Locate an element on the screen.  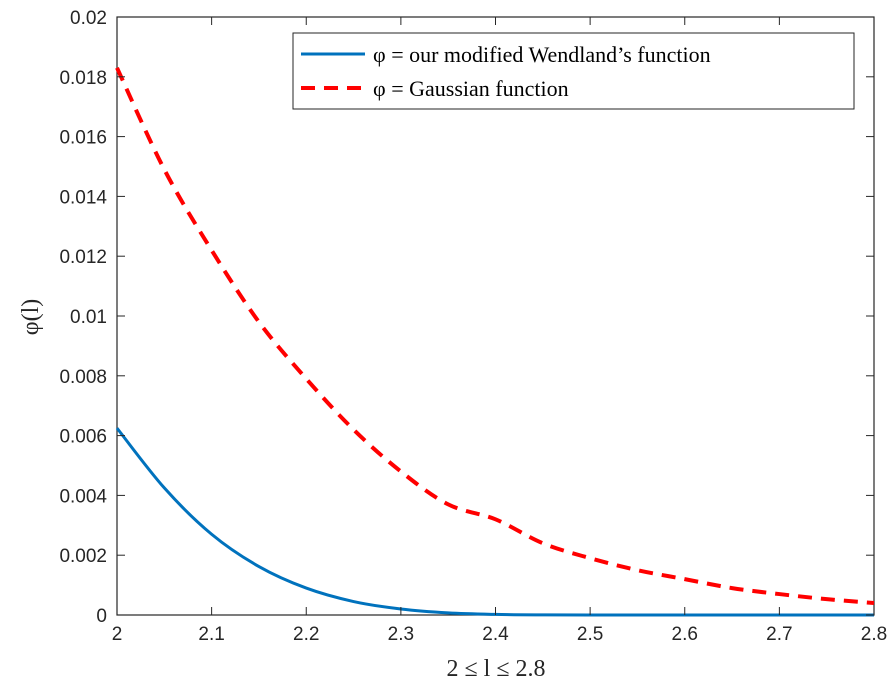
y-tick-label: 0.018 is located at coordinates (83, 78).